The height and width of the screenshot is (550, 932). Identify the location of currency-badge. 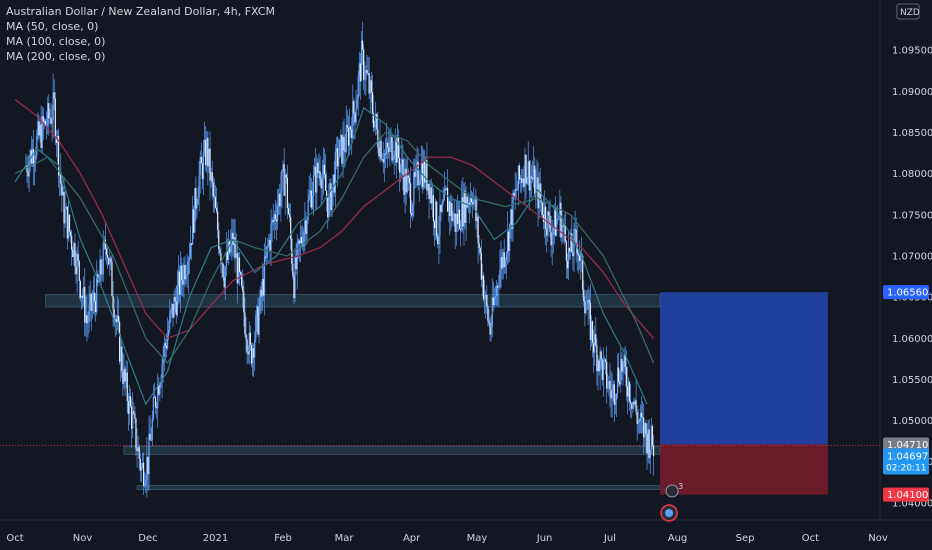
(908, 11).